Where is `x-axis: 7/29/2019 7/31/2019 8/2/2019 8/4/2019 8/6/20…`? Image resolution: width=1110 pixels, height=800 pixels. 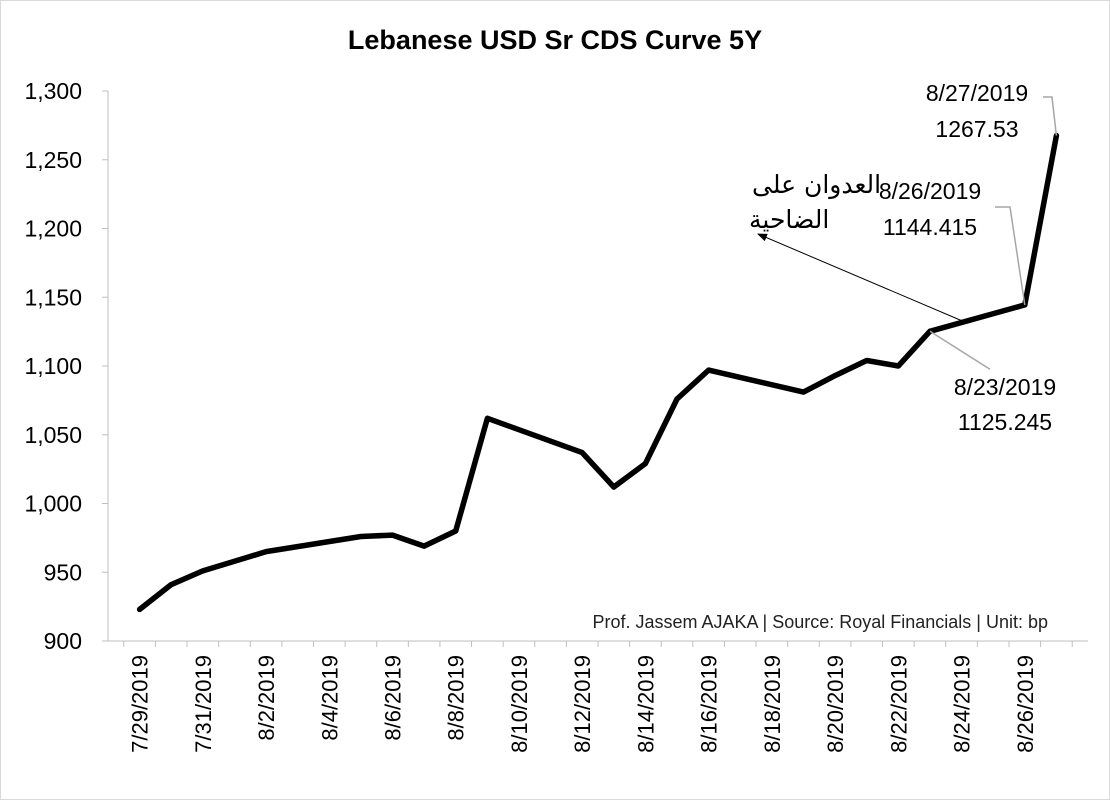
x-axis: 7/29/2019 7/31/2019 8/2/2019 8/4/2019 8/6/20… is located at coordinates (598, 696).